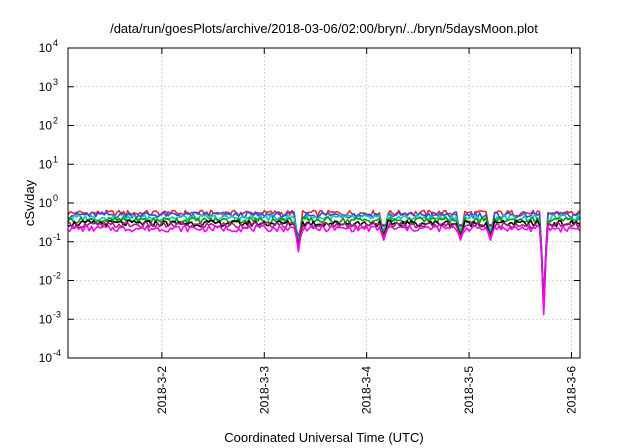 This screenshot has width=640, height=448. Describe the element at coordinates (469, 390) in the screenshot. I see `x-tick-label: 2018-3-5` at that location.